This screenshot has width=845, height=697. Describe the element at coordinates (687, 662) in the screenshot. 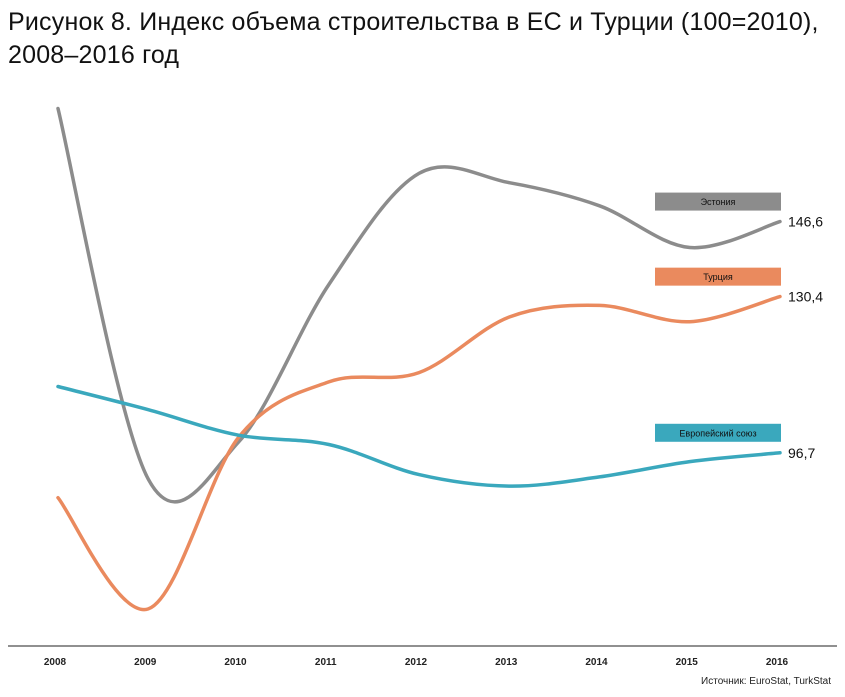

I see `x-tick-label-2015: 2015` at that location.